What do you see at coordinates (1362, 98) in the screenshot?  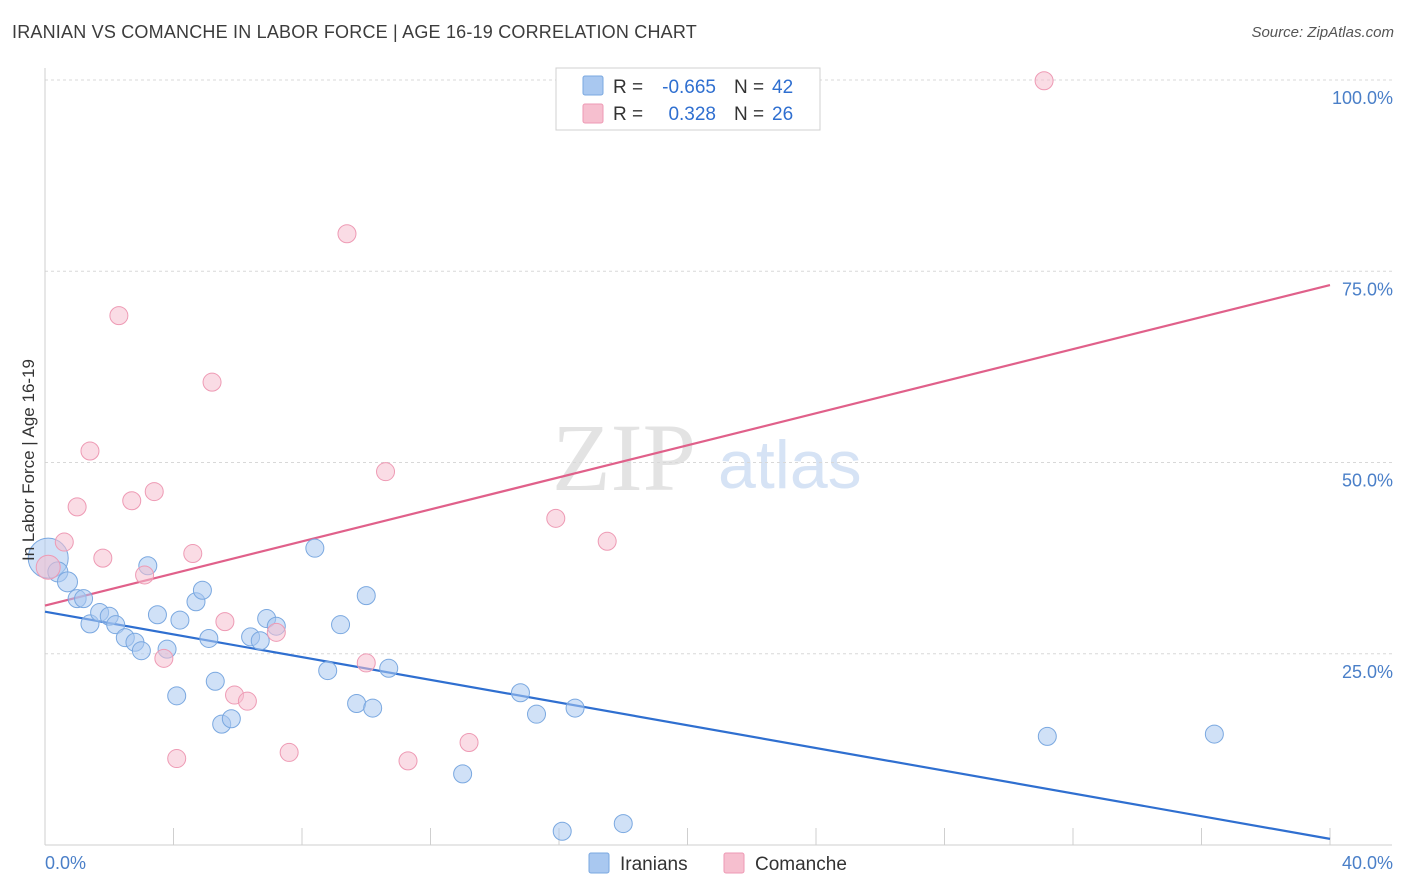 I see `y-tick-label: 100.0%` at bounding box center [1362, 98].